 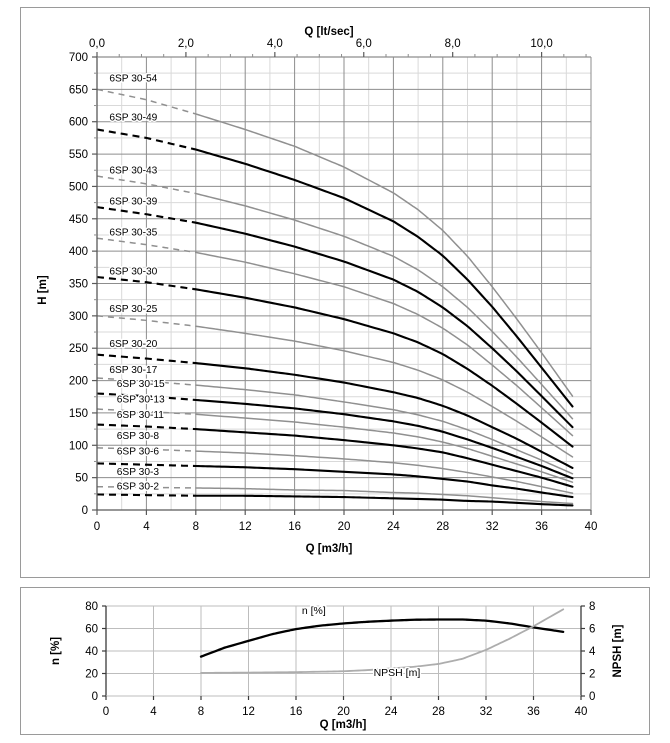 I want to click on annotation-efficiency: n [%], so click(x=314, y=611).